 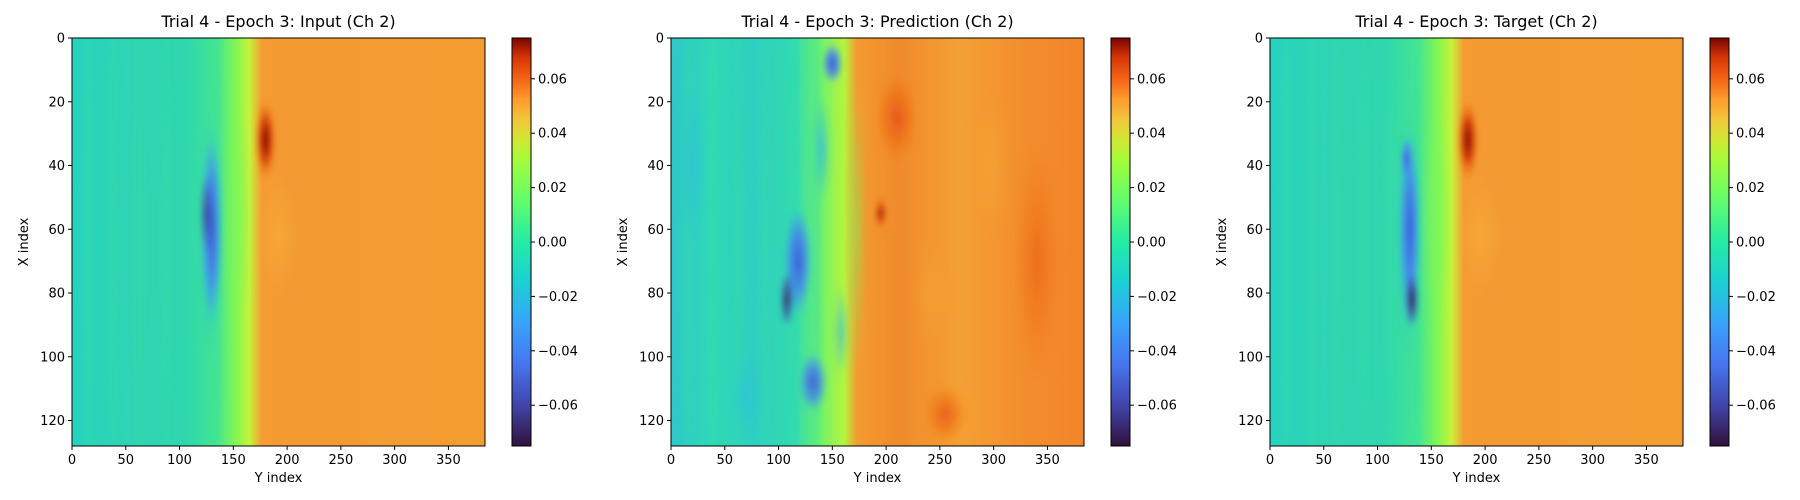 What do you see at coordinates (655, 166) in the screenshot?
I see `y-tick-label: 40` at bounding box center [655, 166].